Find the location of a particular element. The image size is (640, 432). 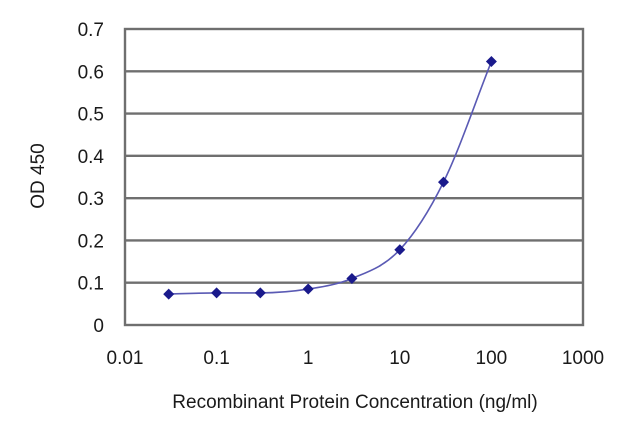

x-tick-label: 1 is located at coordinates (308, 358).